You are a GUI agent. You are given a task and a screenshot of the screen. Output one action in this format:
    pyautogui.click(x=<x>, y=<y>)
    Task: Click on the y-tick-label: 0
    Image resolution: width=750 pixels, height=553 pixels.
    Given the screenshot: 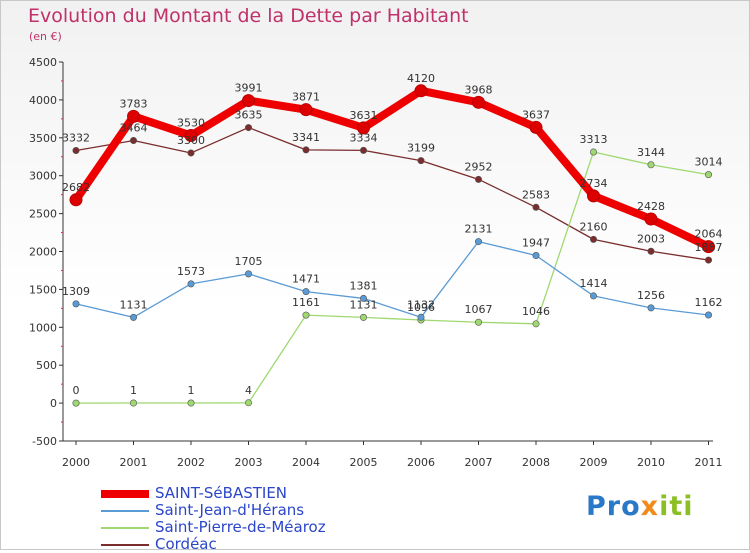 What is the action you would take?
    pyautogui.click(x=53, y=403)
    